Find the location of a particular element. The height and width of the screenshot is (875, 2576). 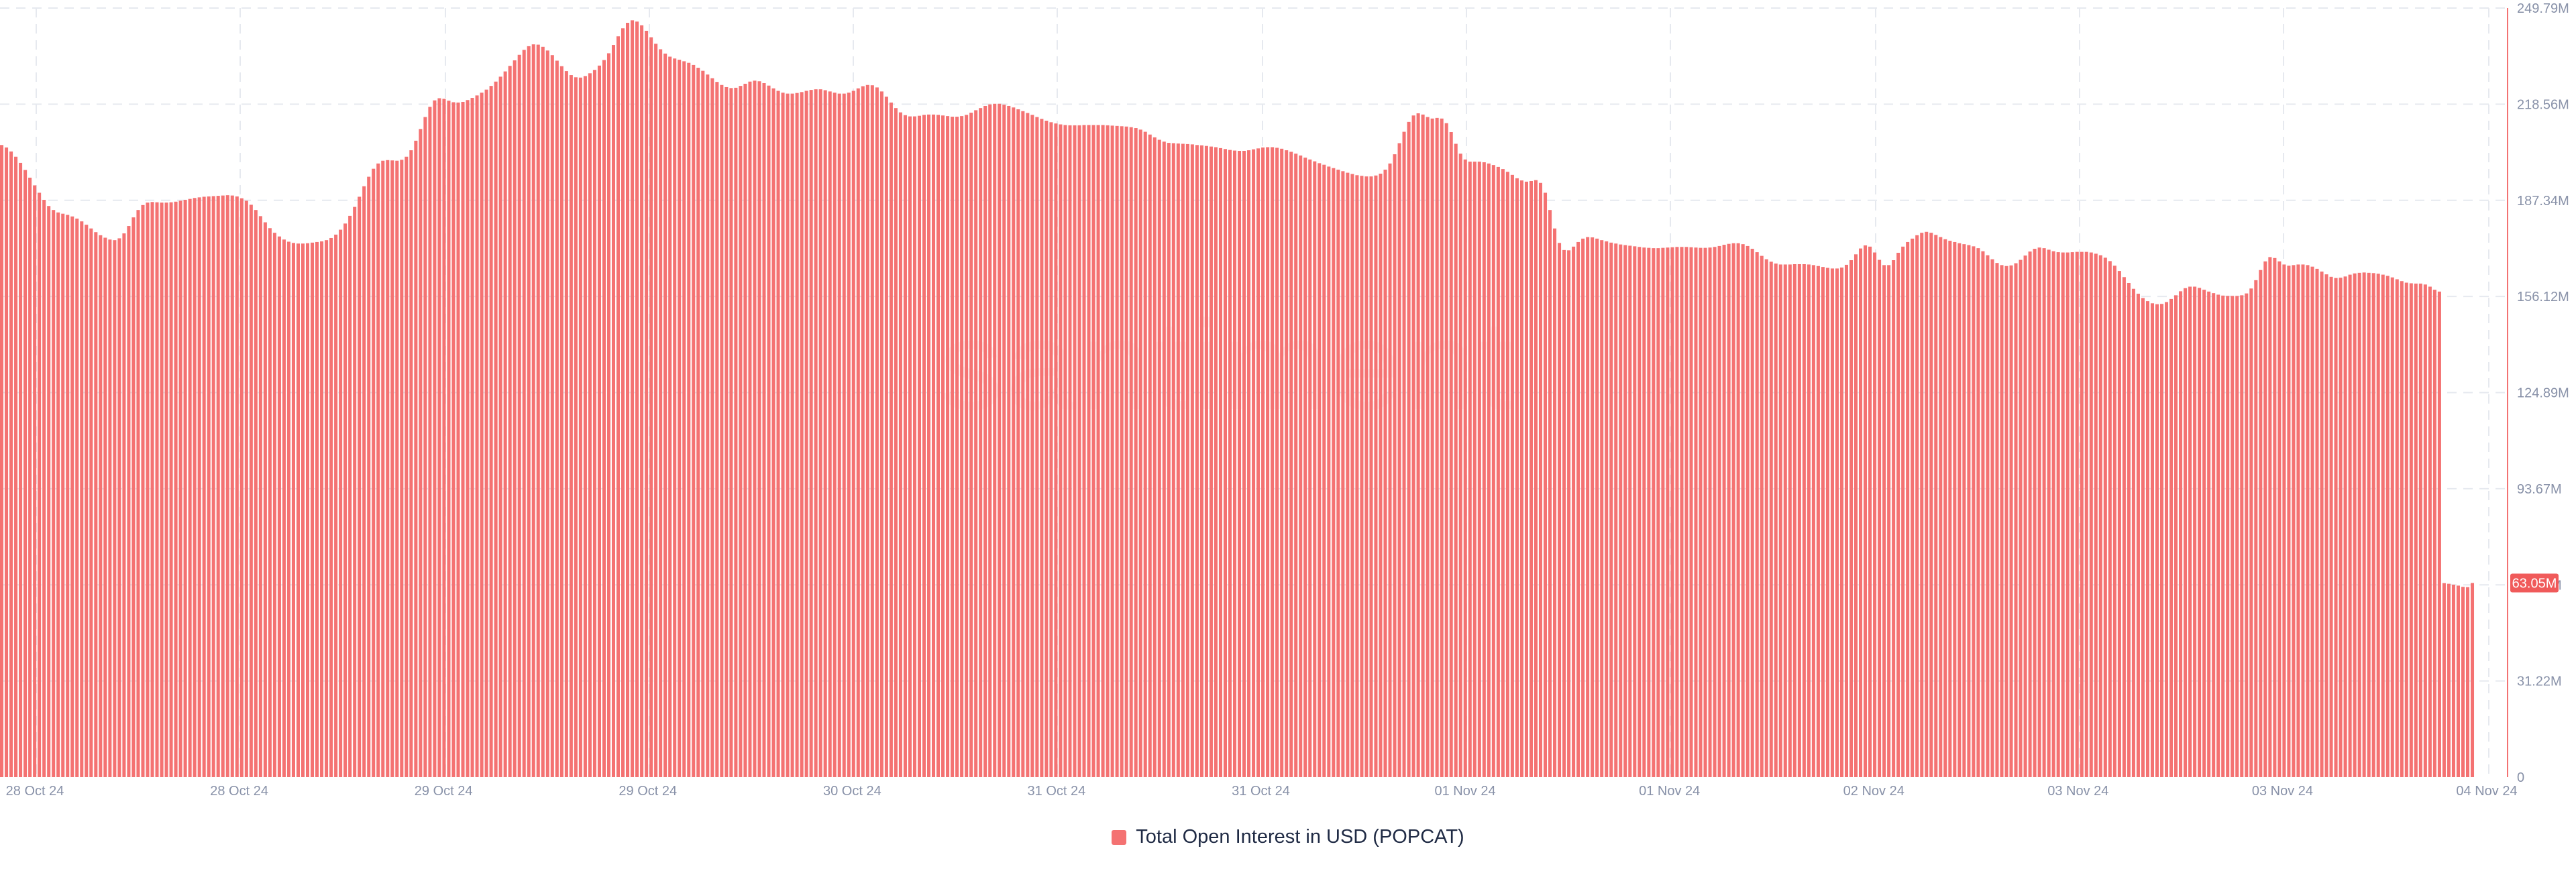

current-value-marker: 63.05M is located at coordinates (2534, 583).